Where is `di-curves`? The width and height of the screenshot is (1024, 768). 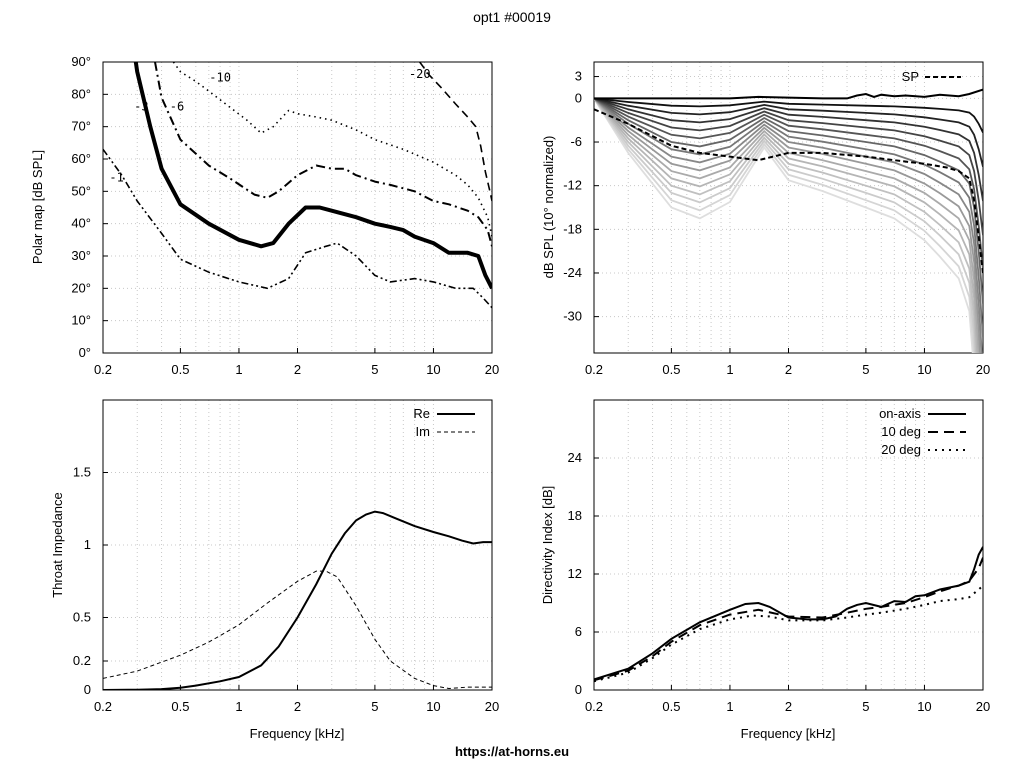 di-curves is located at coordinates (788, 614).